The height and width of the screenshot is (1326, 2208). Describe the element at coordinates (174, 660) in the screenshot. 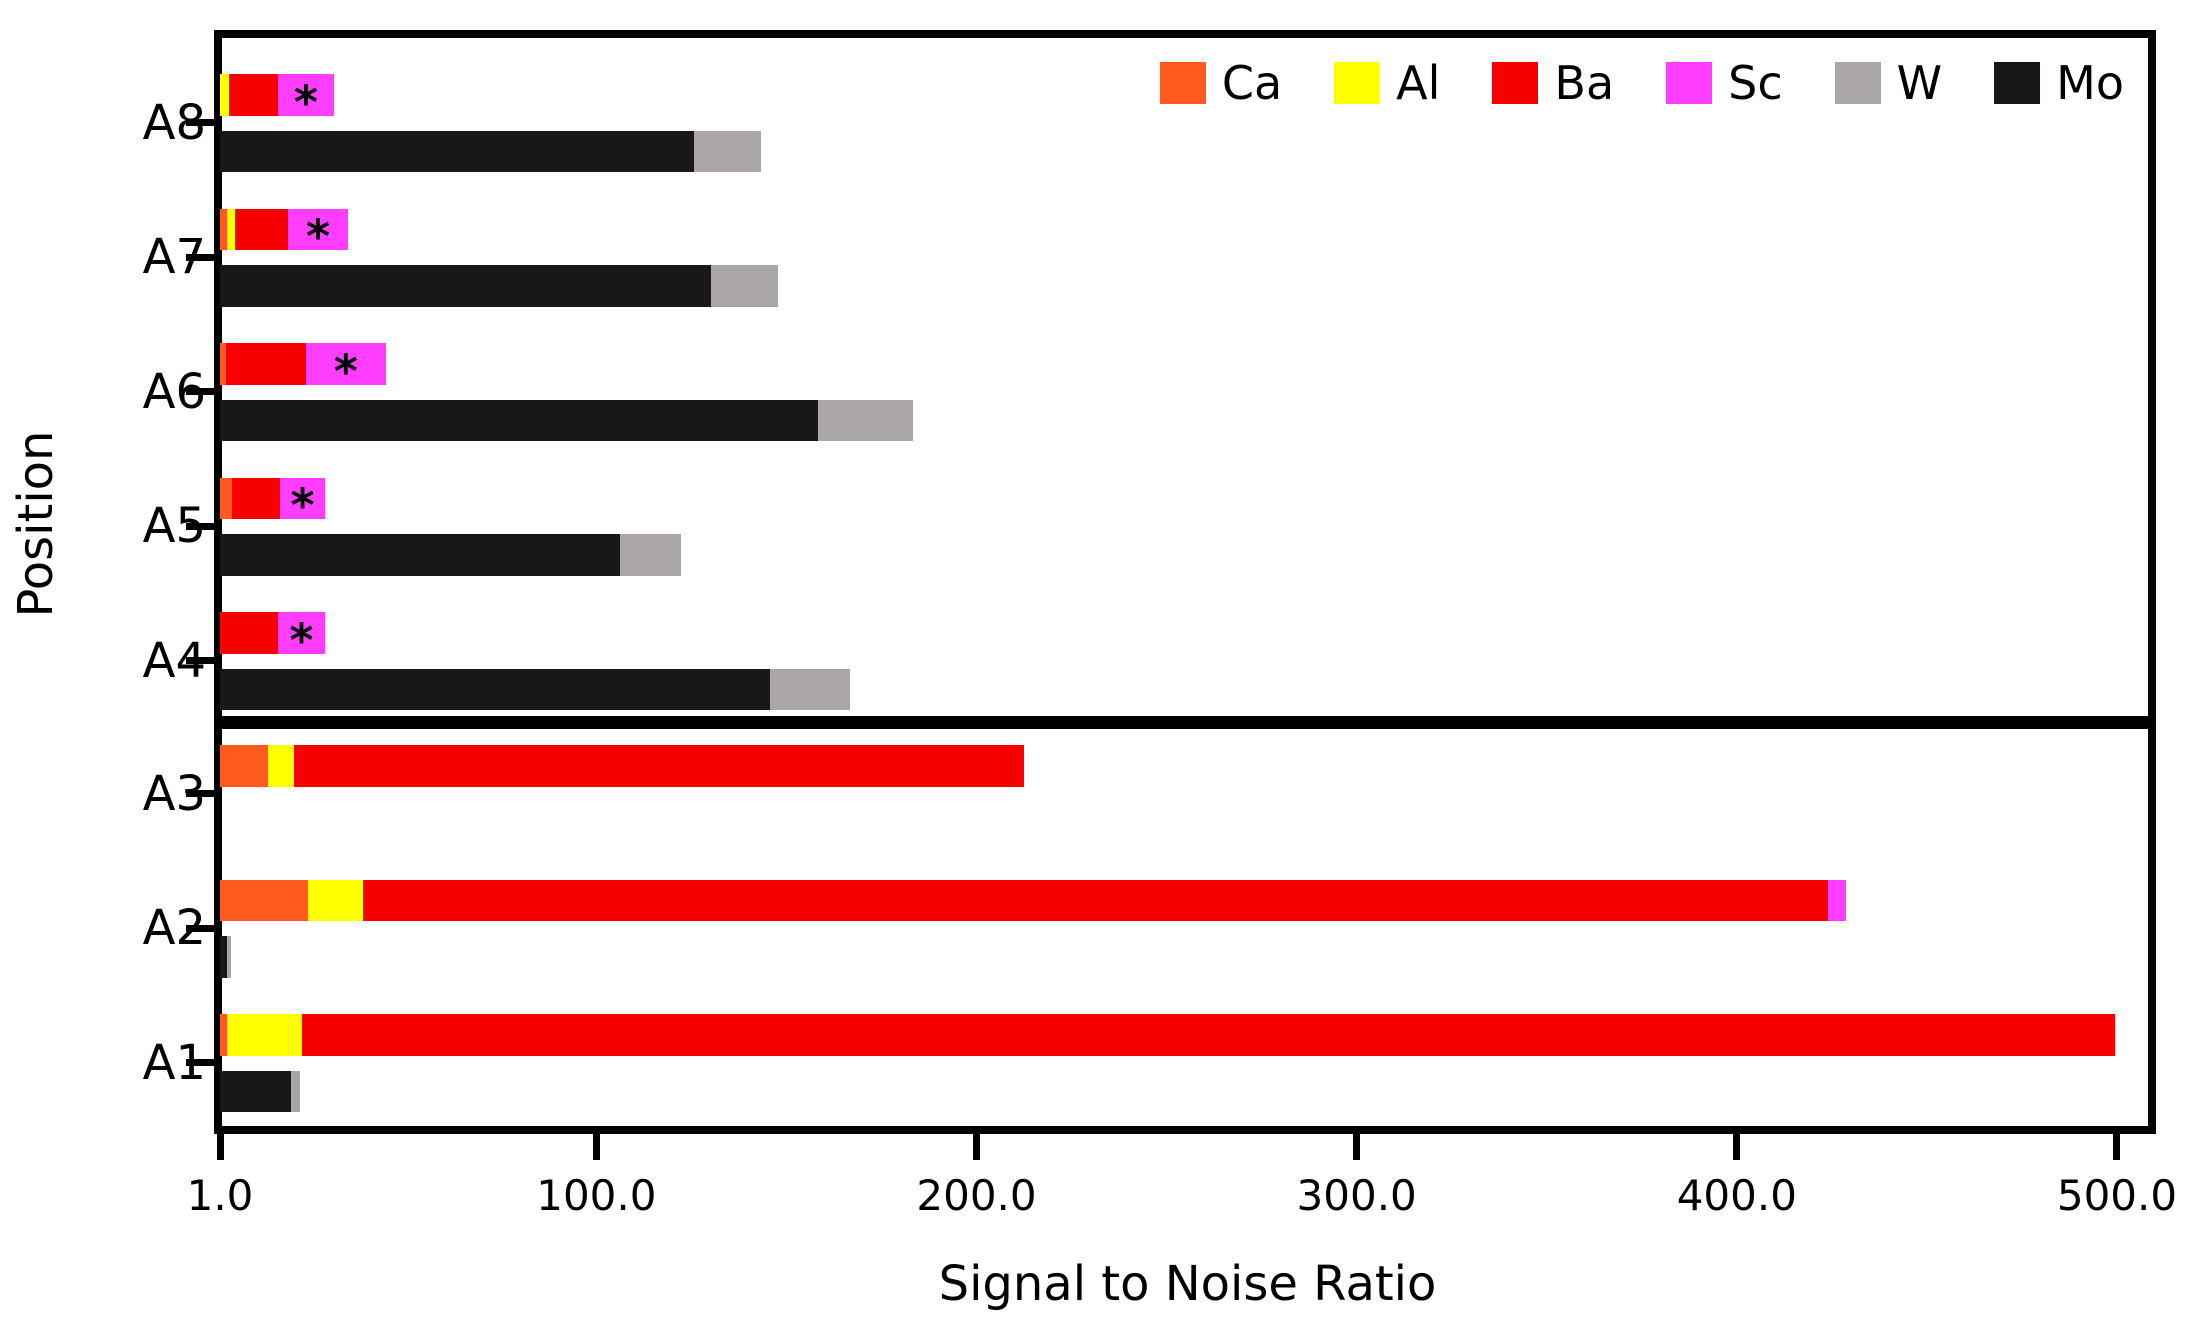

I see `y-tick-label-A4: A4` at that location.